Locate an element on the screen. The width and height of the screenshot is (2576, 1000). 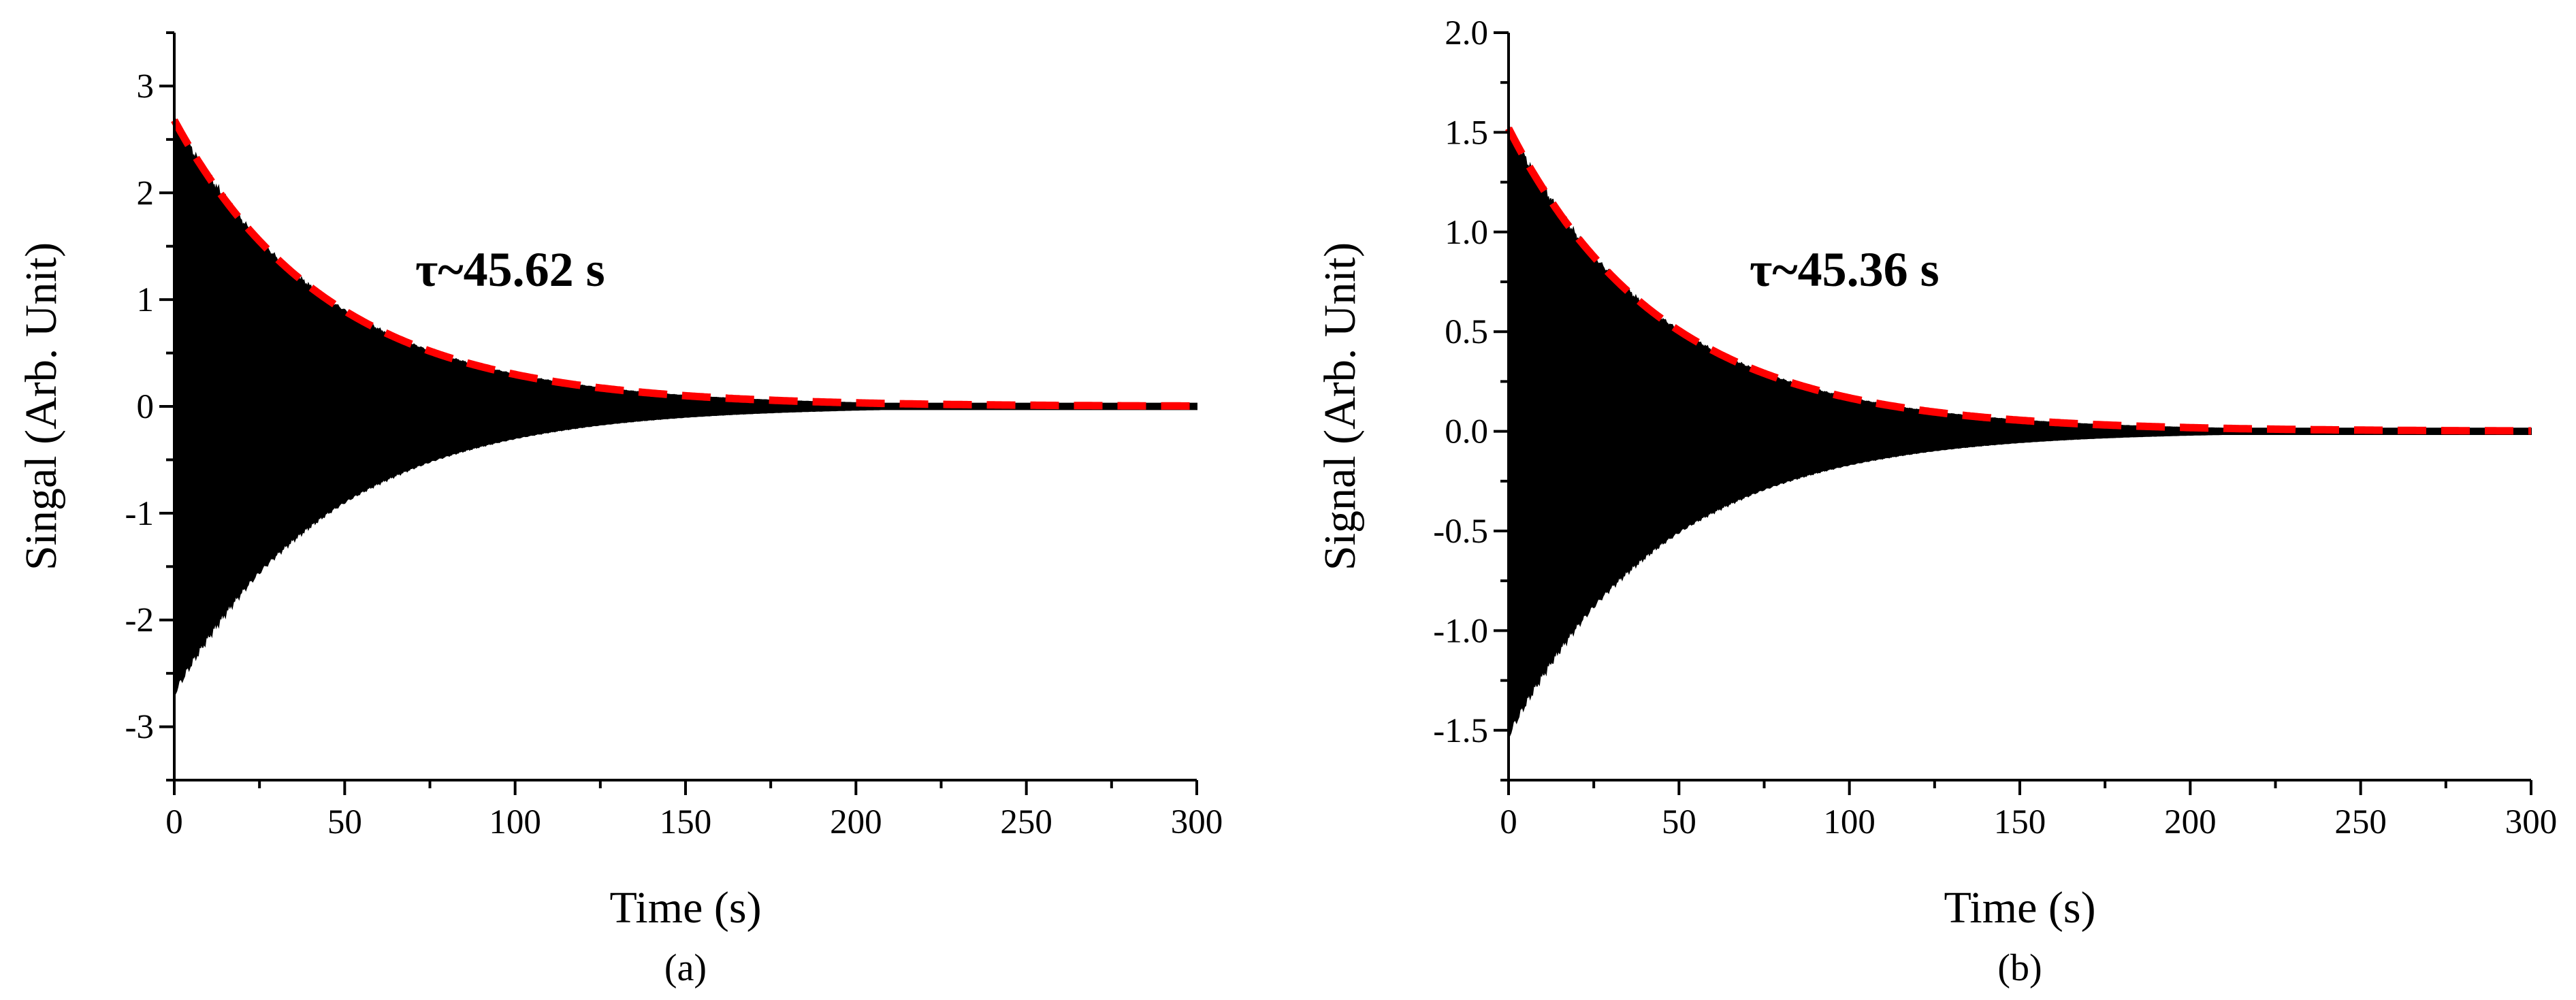
y-tick-label: 0.5 is located at coordinates (1467, 332).